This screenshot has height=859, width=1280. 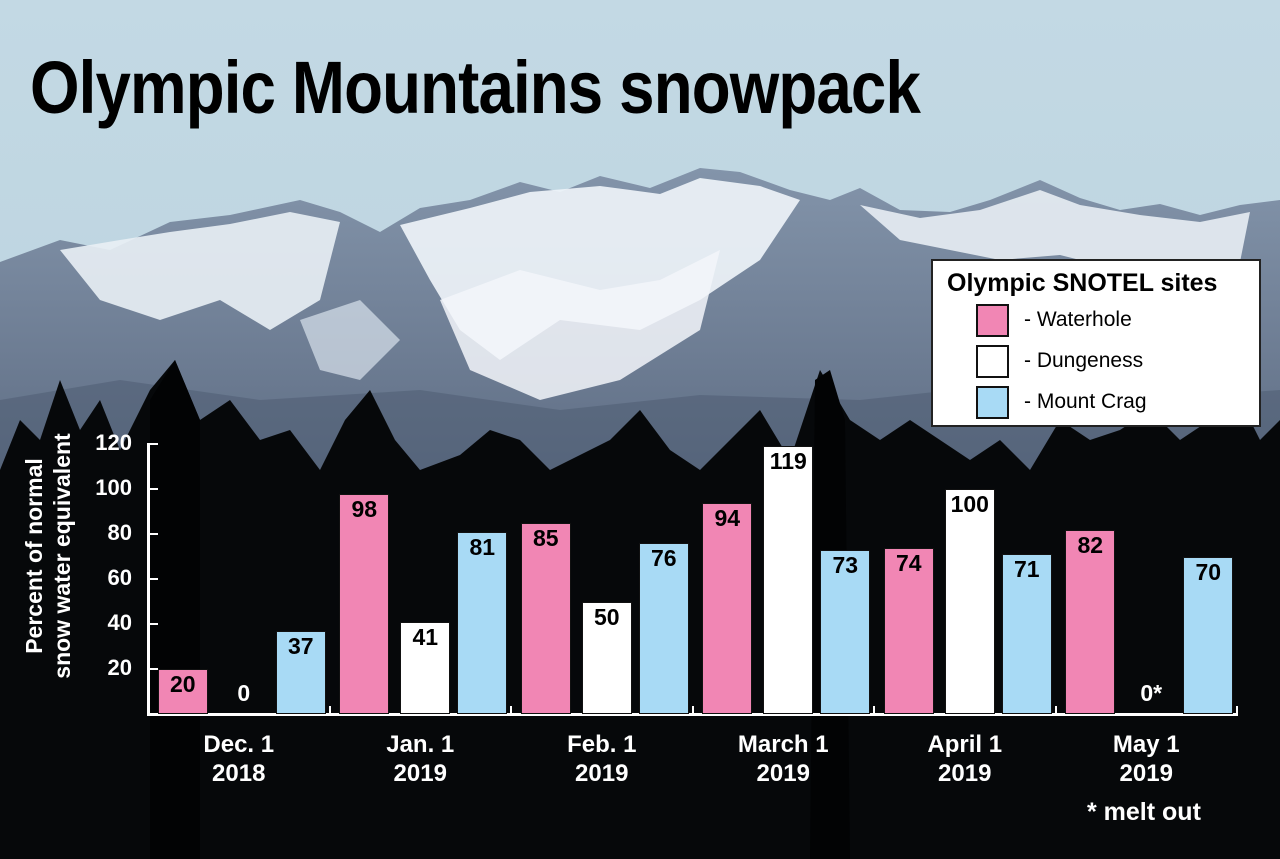 What do you see at coordinates (1146, 744) in the screenshot?
I see `x-category-date: May 1` at bounding box center [1146, 744].